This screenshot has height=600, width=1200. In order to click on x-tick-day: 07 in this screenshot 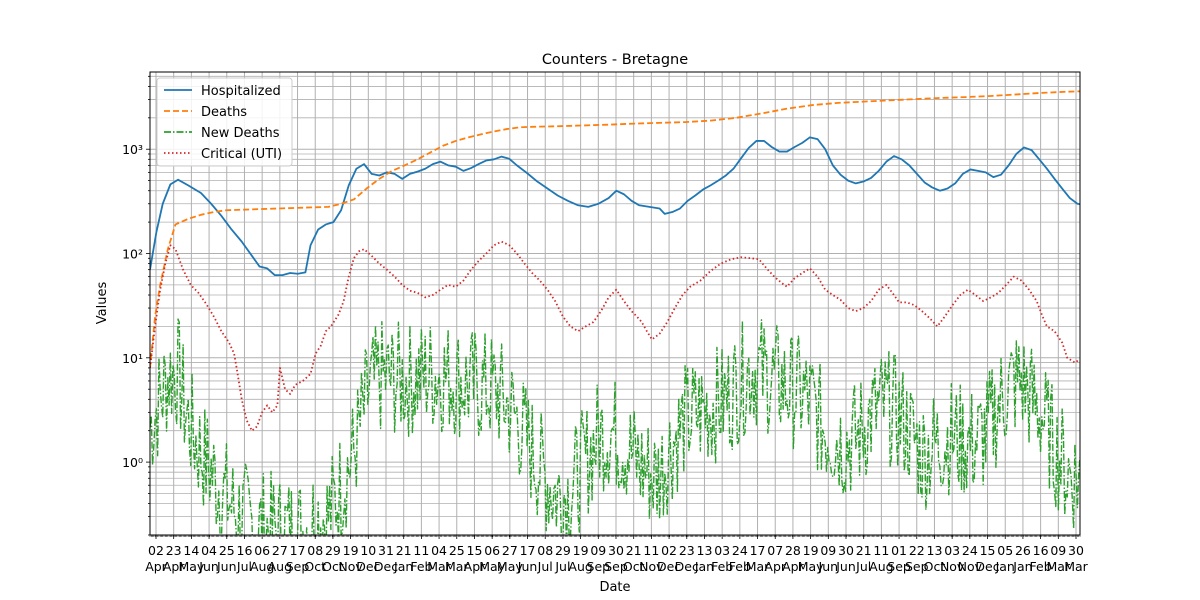, I will do `click(775, 550)`.